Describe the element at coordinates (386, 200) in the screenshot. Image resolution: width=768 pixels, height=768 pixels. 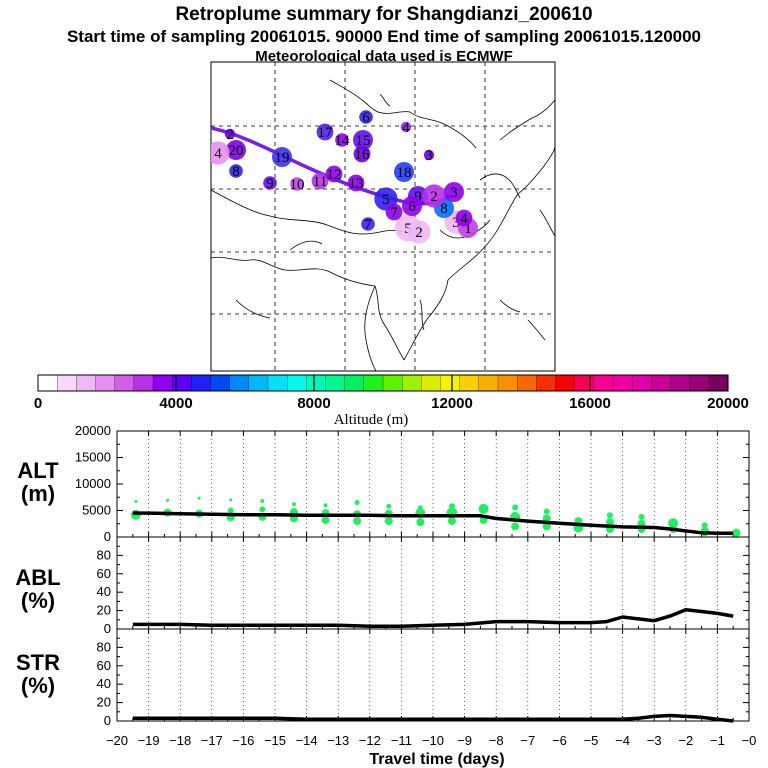
I see `trajectory-marker-label: 5` at that location.